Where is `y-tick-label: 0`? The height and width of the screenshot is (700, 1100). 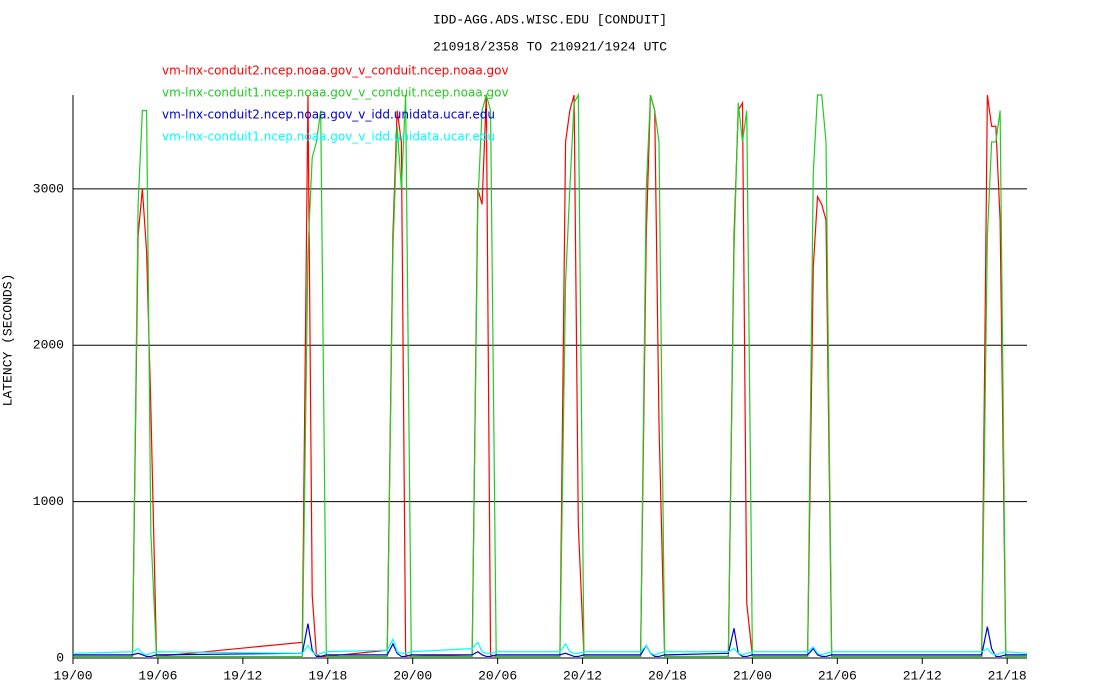
y-tick-label: 0 is located at coordinates (60, 657).